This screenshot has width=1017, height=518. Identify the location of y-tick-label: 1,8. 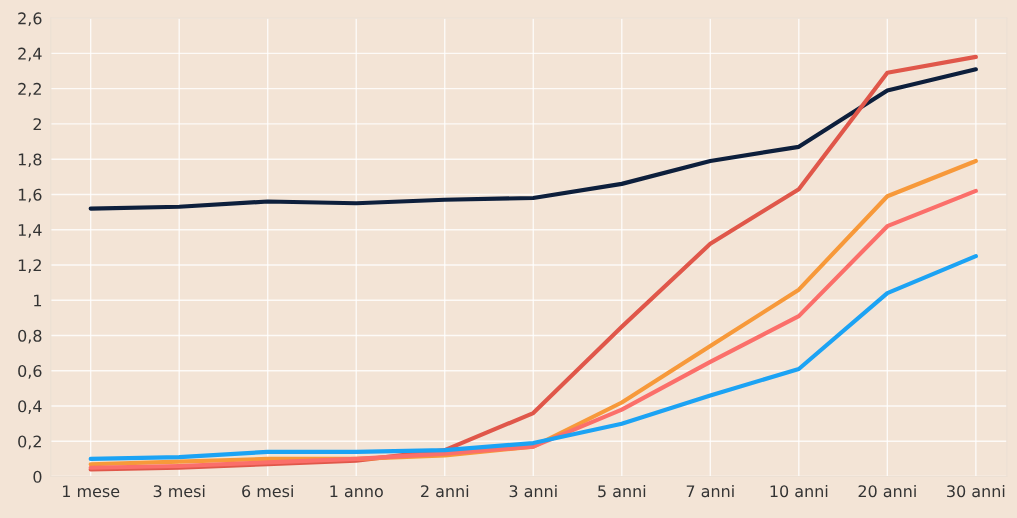
(30, 160).